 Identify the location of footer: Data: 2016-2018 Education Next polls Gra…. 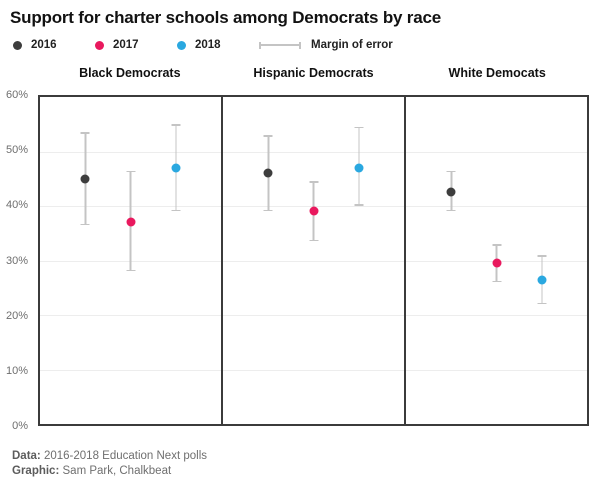
(306, 464).